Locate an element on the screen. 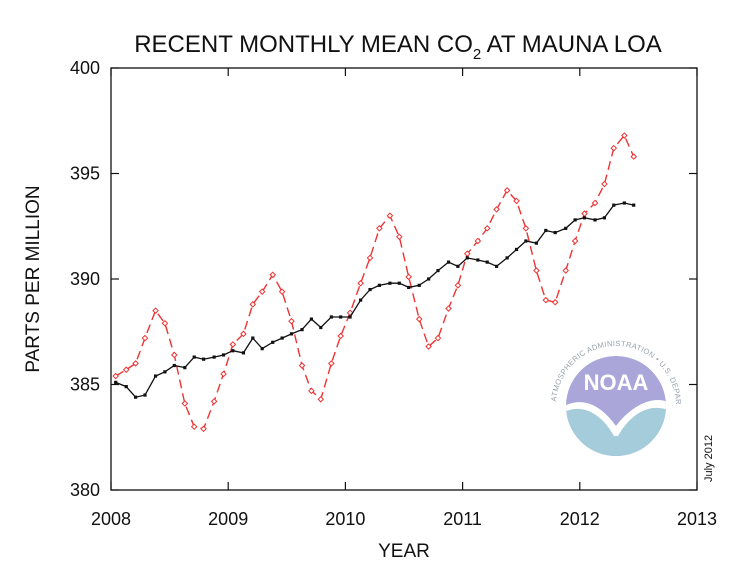  x-tick-label: 2012 is located at coordinates (580, 519).